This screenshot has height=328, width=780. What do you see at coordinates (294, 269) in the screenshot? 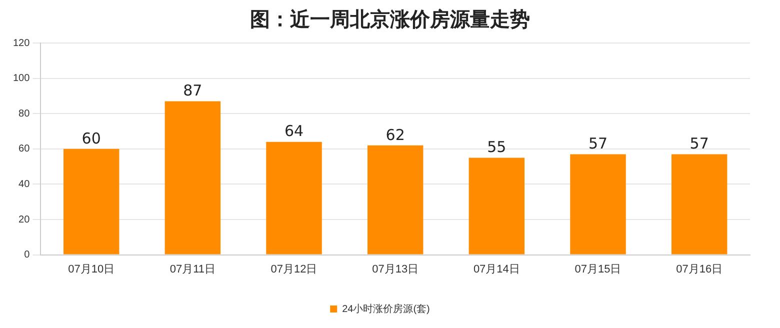
I see `x-tick-label: 07月12日` at bounding box center [294, 269].